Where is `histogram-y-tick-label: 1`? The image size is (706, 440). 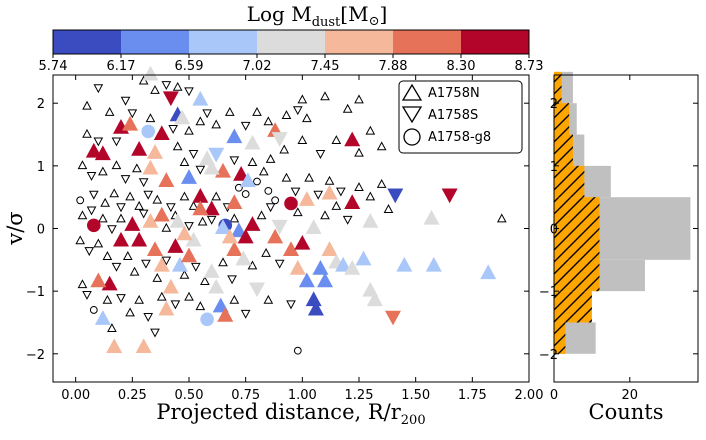 histogram-y-tick-label: 1 is located at coordinates (554, 167).